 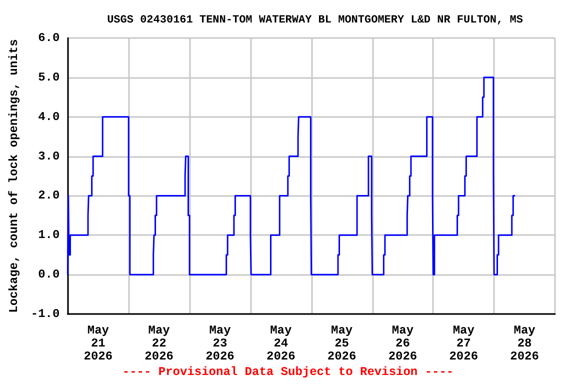 What do you see at coordinates (159, 344) in the screenshot?
I see `x-tick-label: May 22 2026` at bounding box center [159, 344].